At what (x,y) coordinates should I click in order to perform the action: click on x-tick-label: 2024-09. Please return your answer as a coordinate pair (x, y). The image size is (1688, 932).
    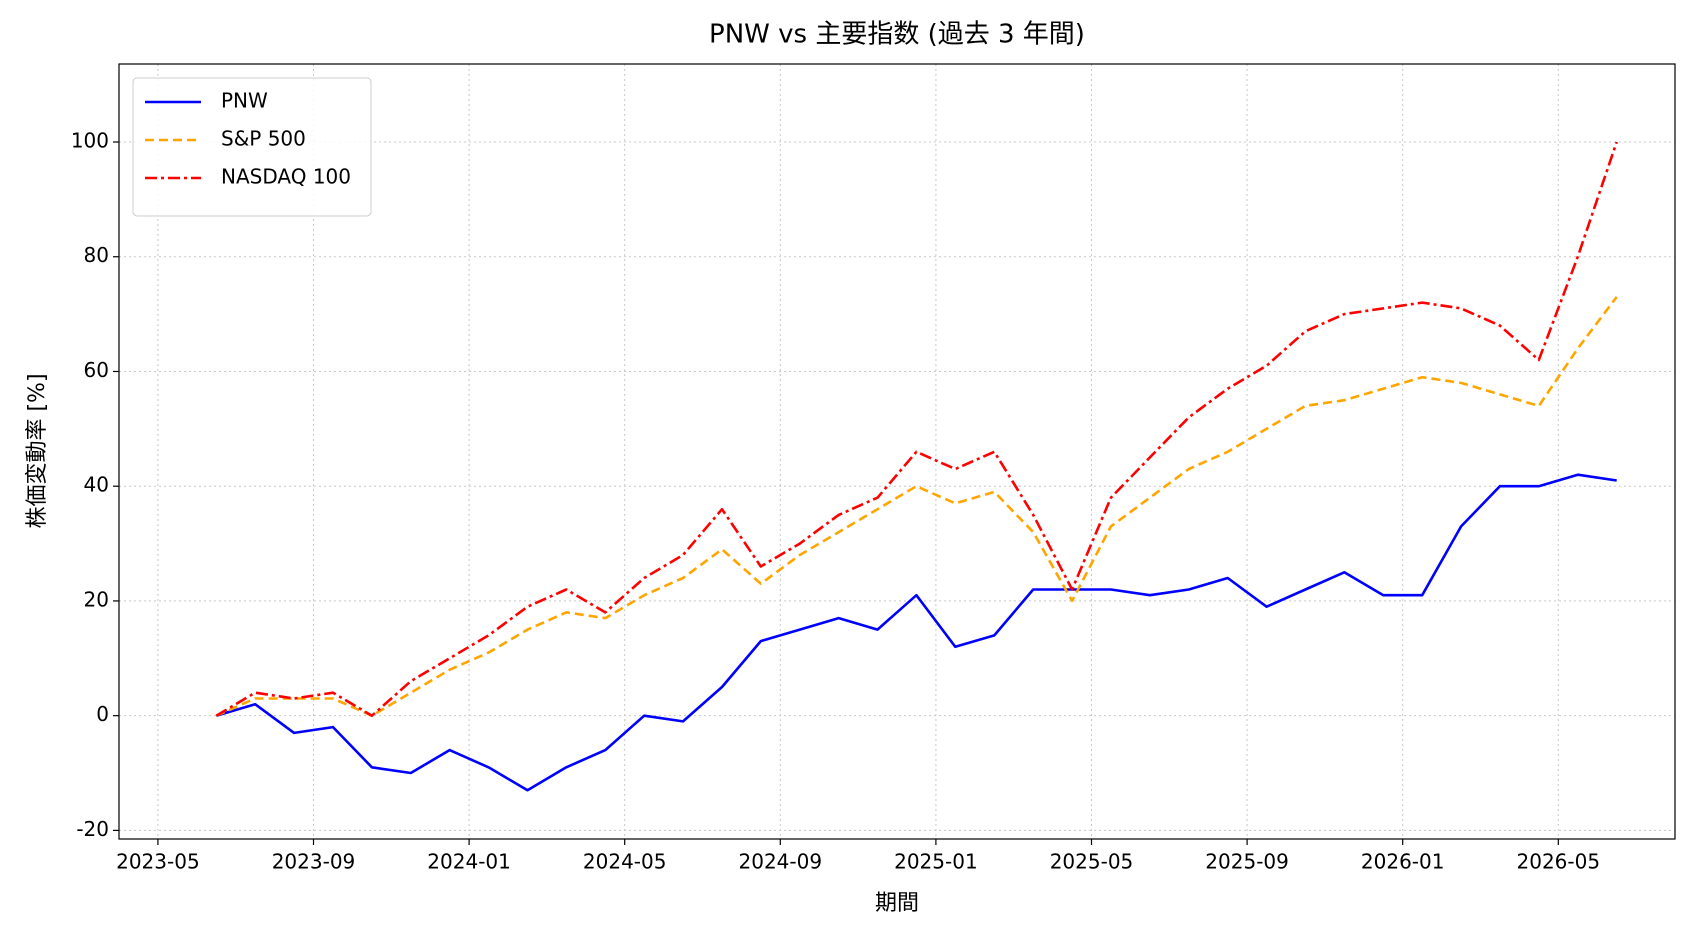
    Looking at the image, I should click on (781, 862).